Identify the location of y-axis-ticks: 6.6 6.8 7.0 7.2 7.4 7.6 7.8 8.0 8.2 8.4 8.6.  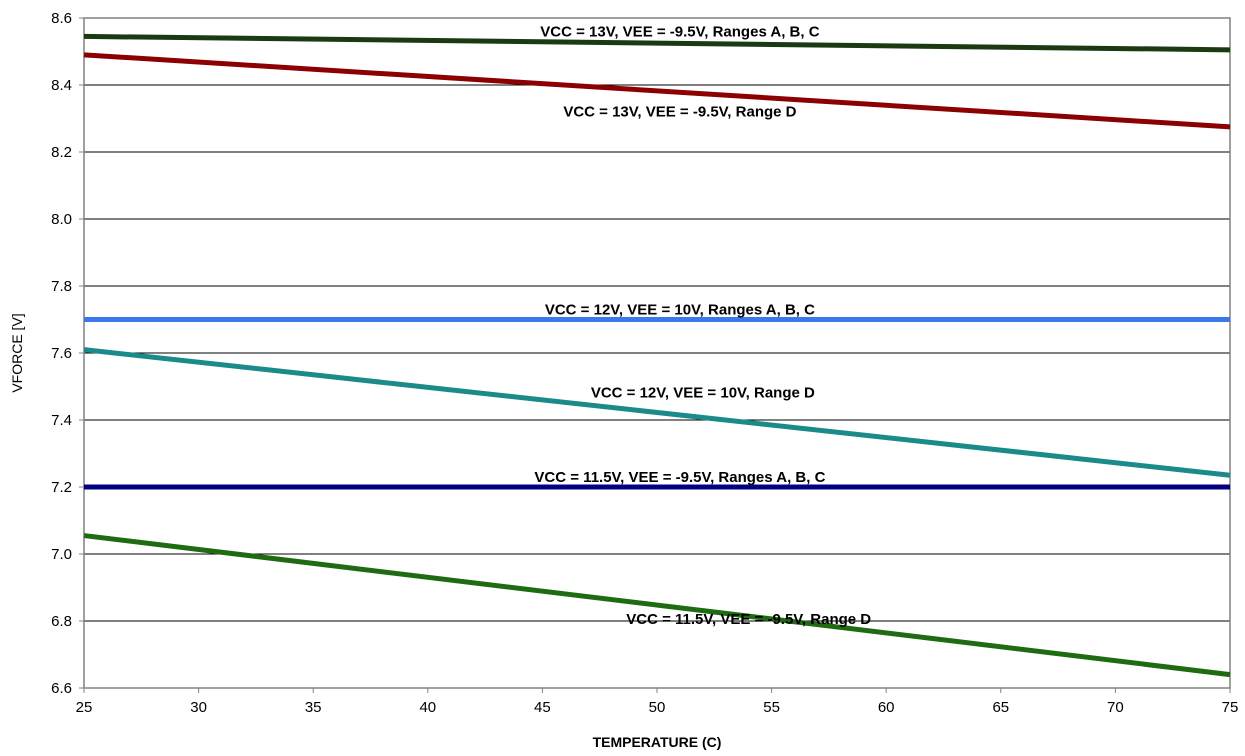
(67, 353).